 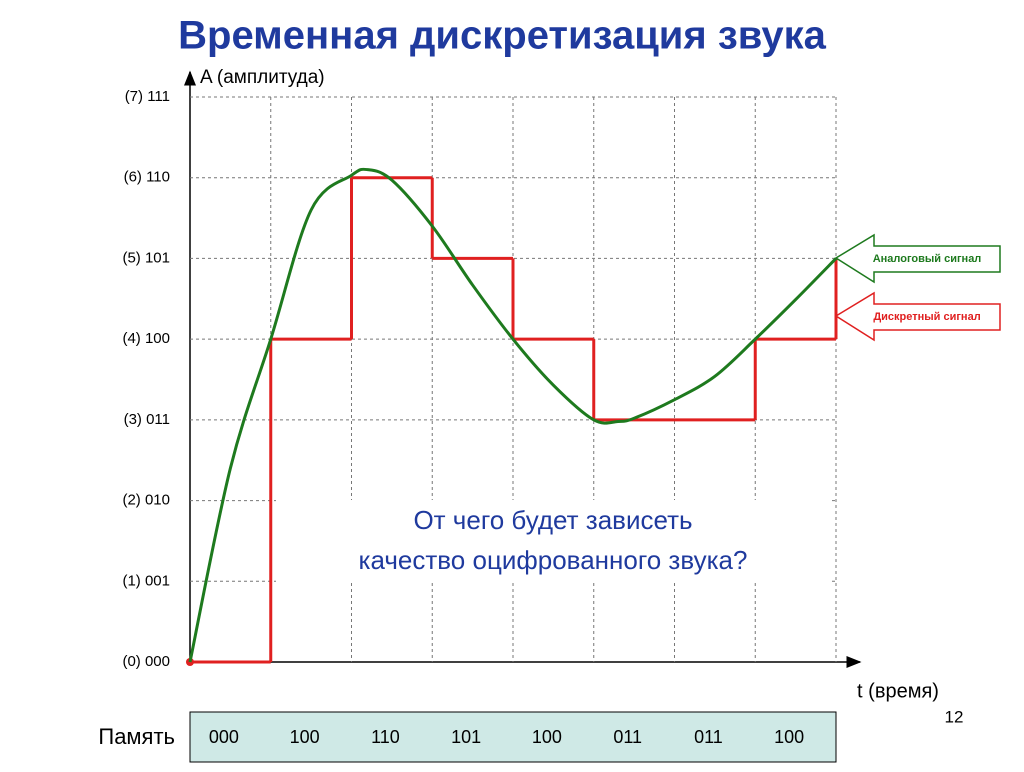 I want to click on y-tick-label: (5) 101, so click(x=146, y=257).